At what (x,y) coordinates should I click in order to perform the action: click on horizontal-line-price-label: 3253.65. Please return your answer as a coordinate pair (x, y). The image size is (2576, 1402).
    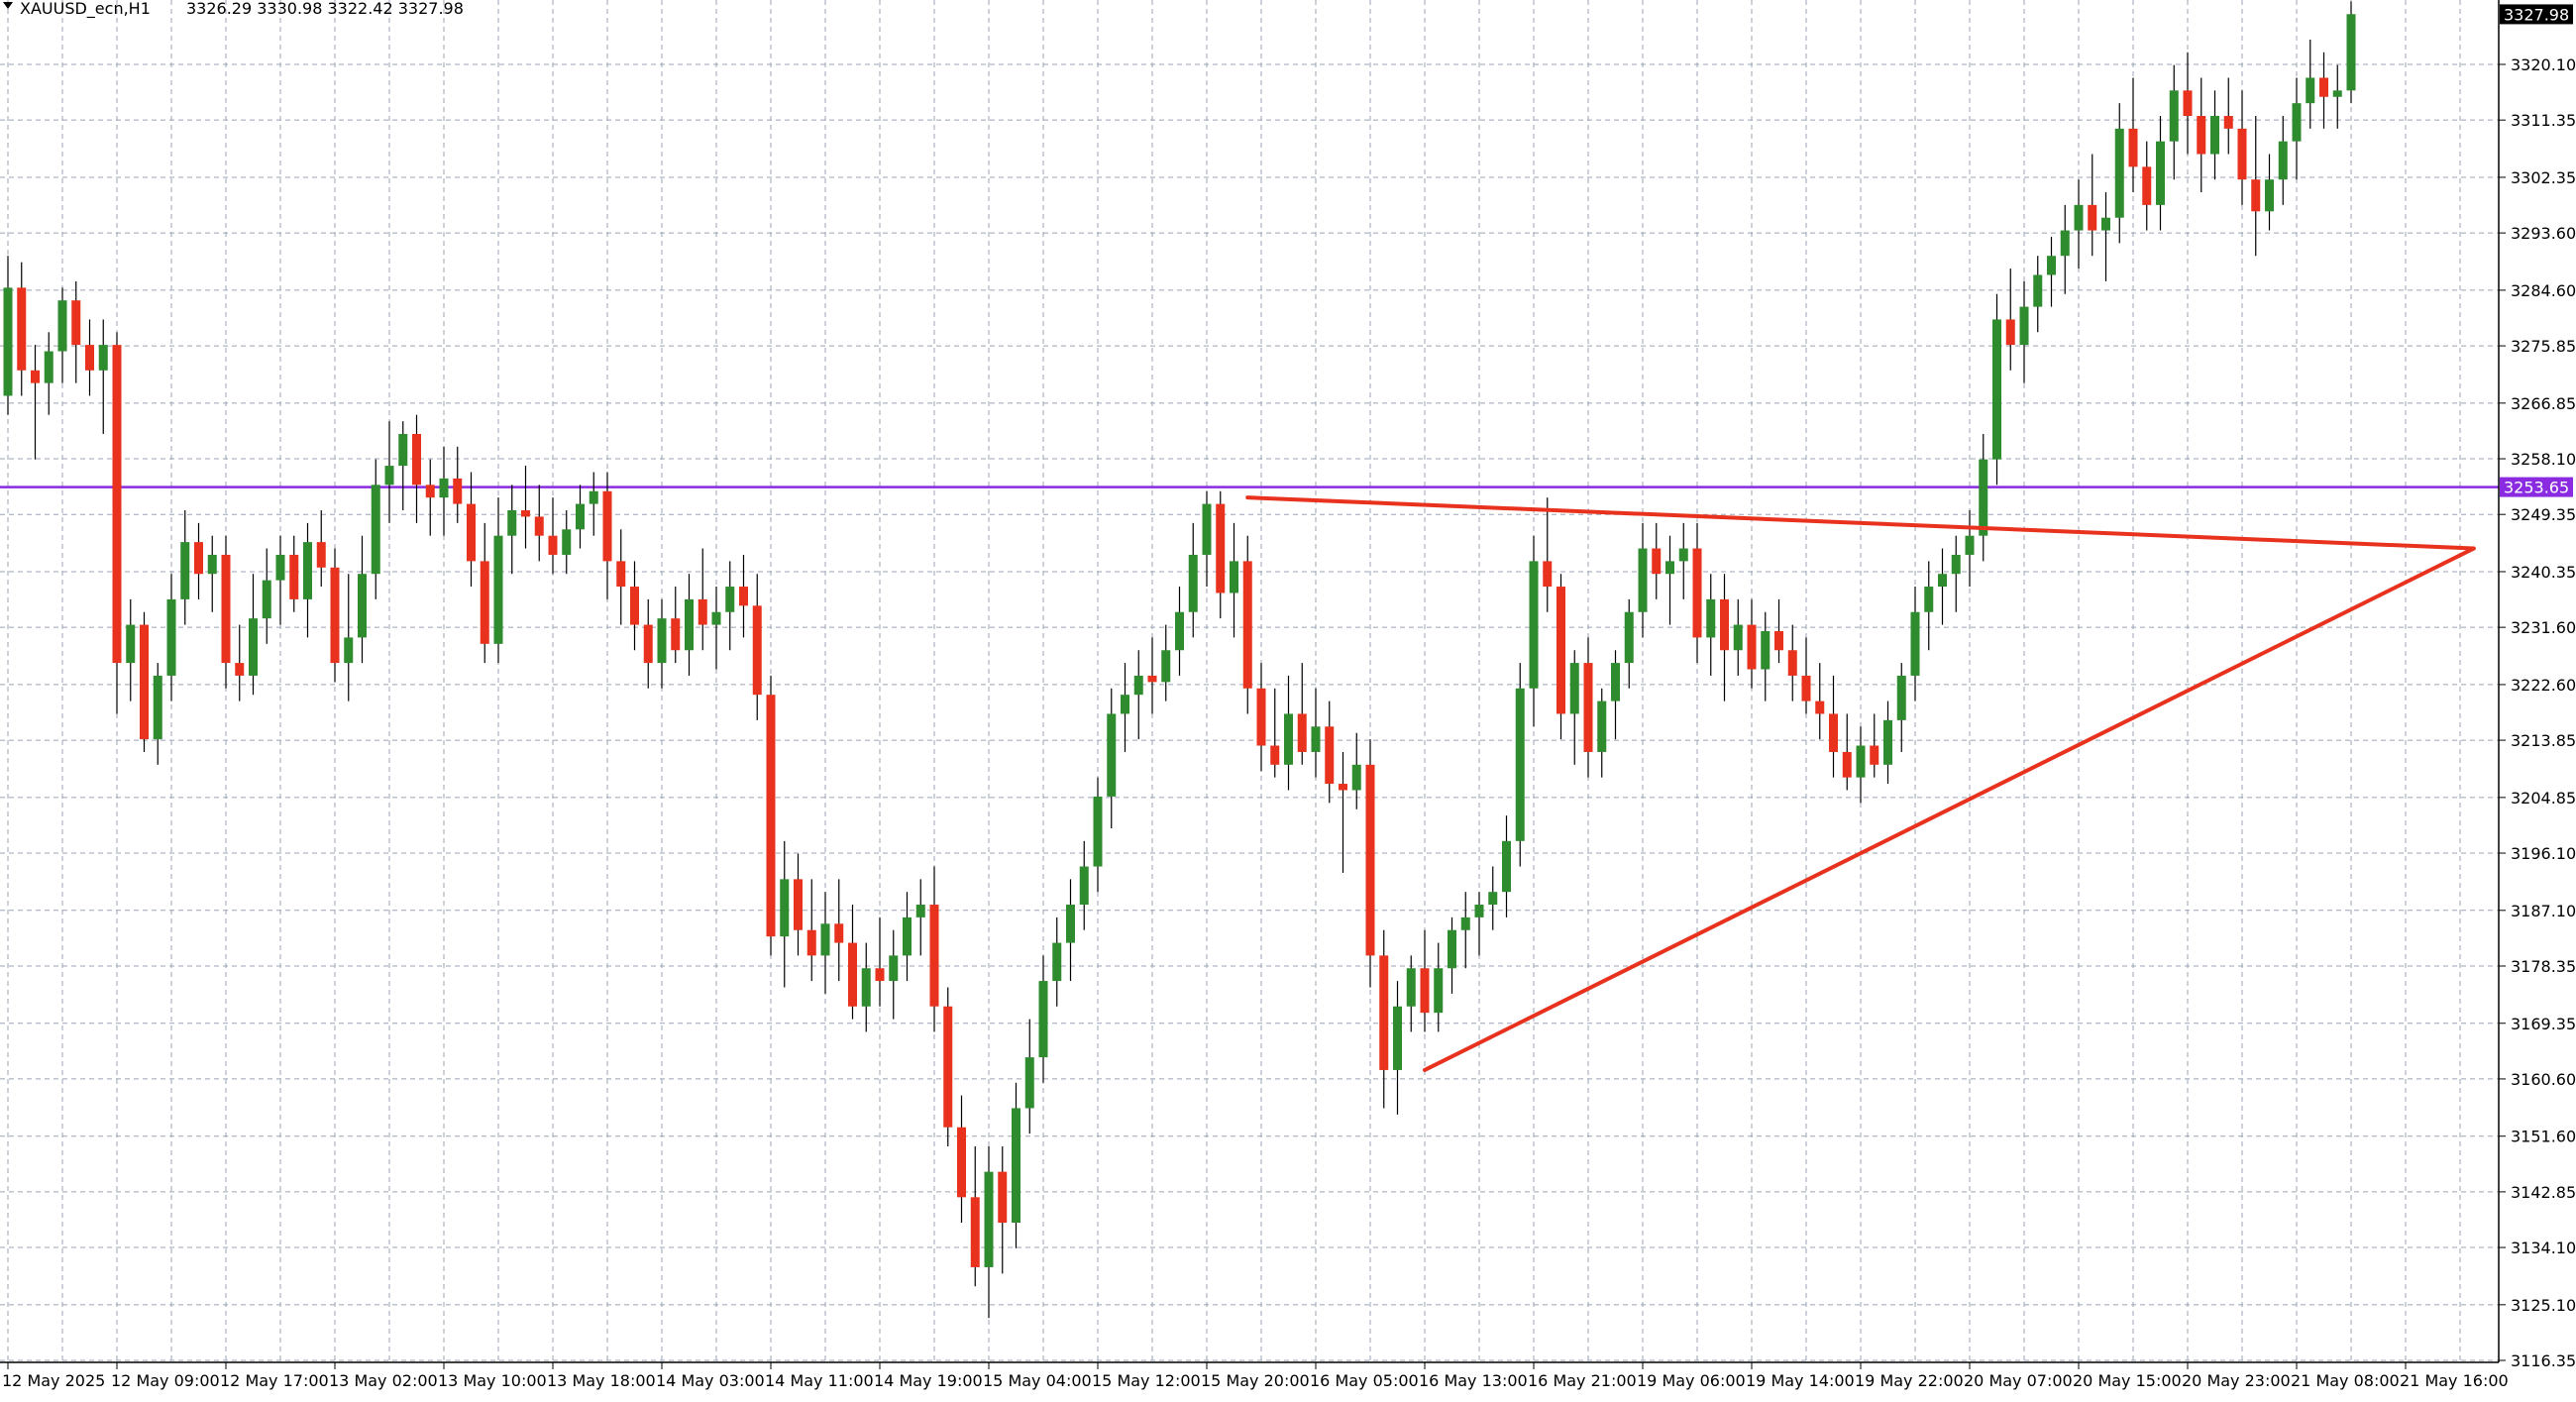
    Looking at the image, I should click on (2536, 488).